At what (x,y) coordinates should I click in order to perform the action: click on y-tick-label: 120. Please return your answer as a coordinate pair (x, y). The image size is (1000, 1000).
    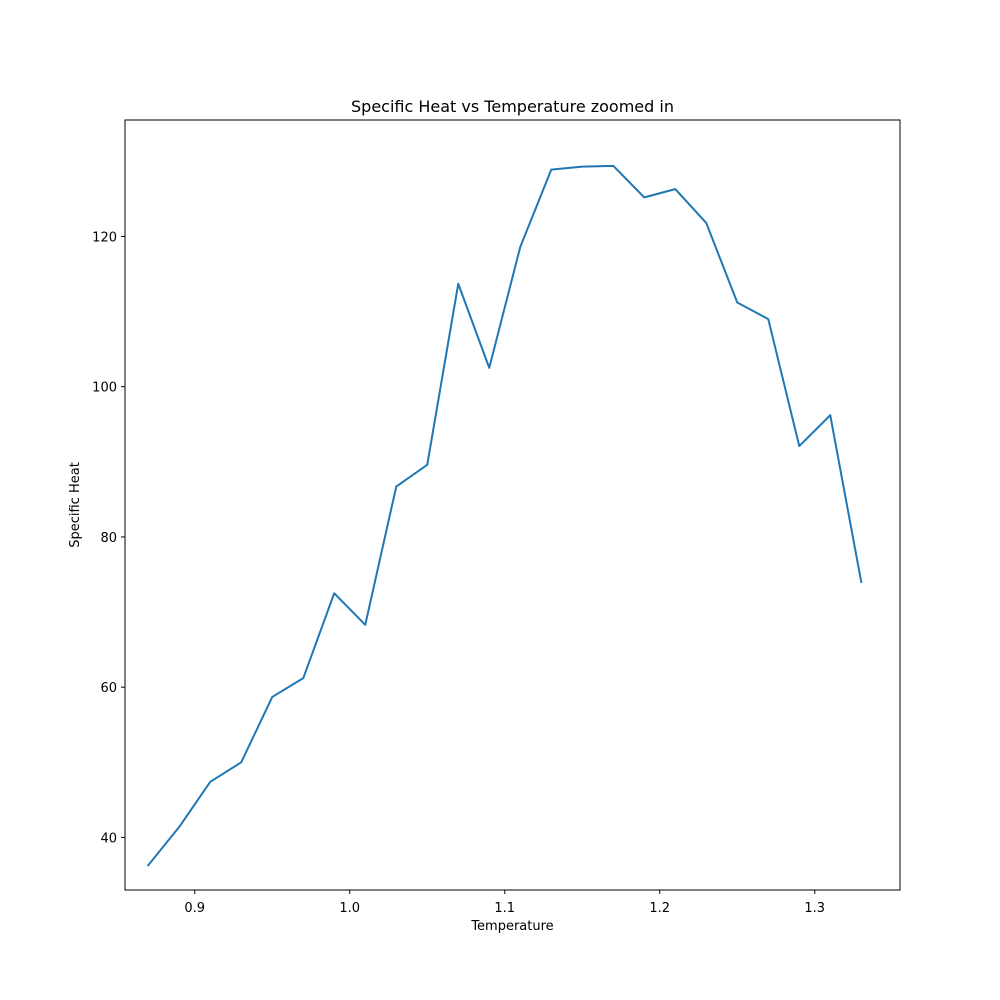
    Looking at the image, I should click on (104, 237).